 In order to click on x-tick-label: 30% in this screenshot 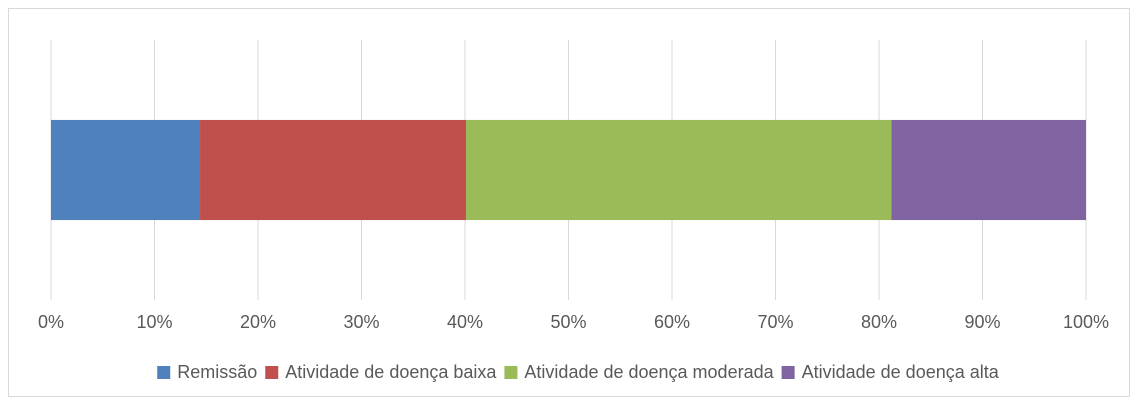, I will do `click(361, 322)`.